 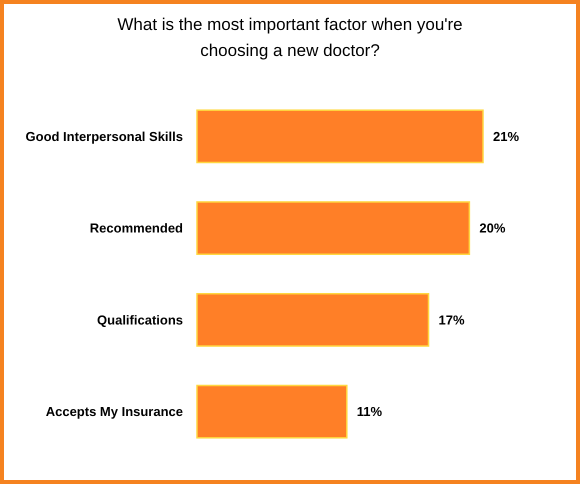 I want to click on y-tick-label: Recommended, so click(x=137, y=228).